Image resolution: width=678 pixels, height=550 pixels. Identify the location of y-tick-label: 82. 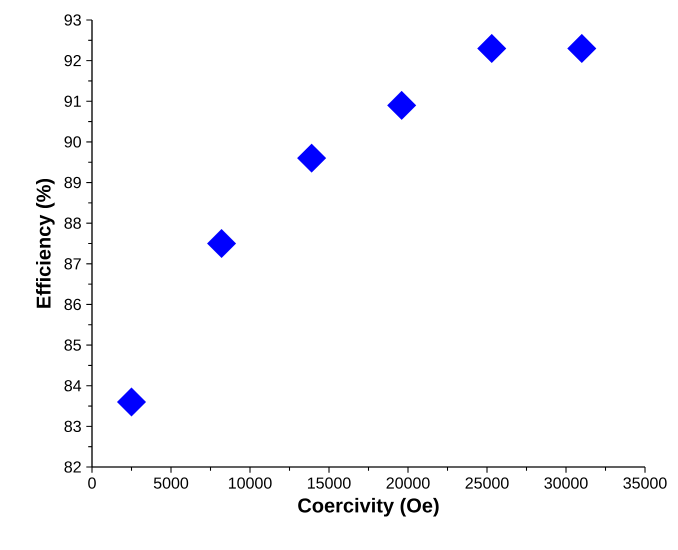
(72, 467).